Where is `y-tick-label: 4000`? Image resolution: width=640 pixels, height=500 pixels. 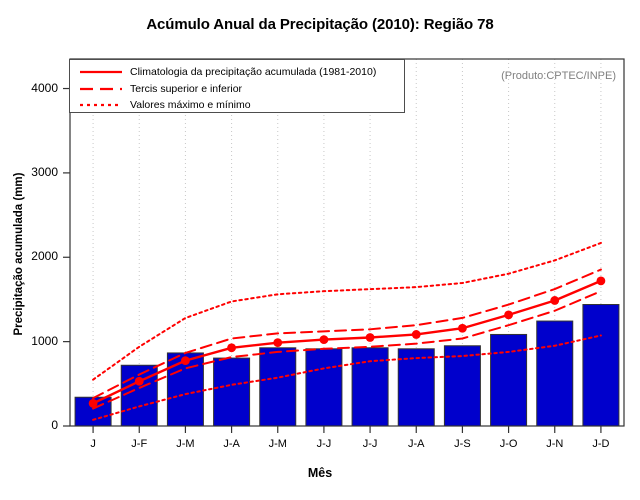 y-tick-label: 4000 is located at coordinates (44, 87).